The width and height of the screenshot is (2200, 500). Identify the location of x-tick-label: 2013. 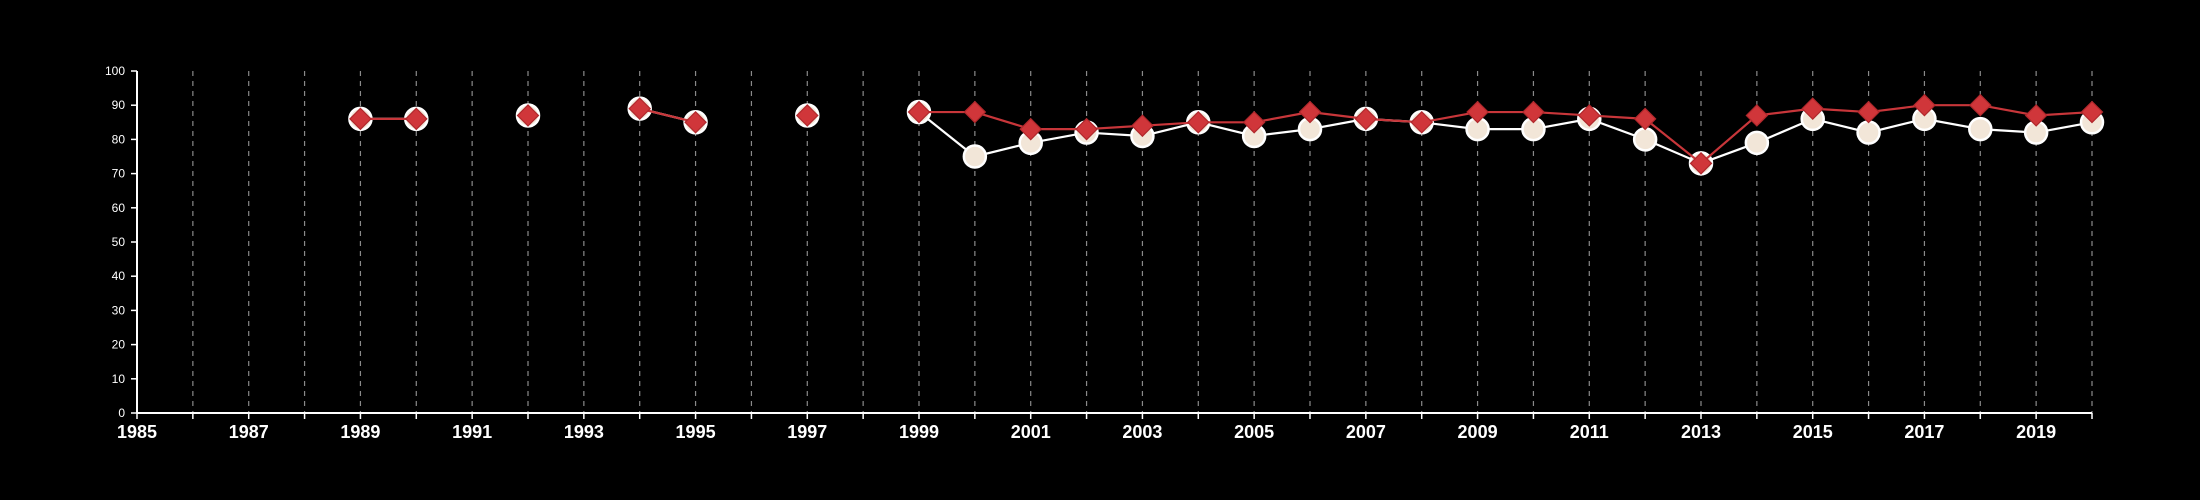
(1701, 432).